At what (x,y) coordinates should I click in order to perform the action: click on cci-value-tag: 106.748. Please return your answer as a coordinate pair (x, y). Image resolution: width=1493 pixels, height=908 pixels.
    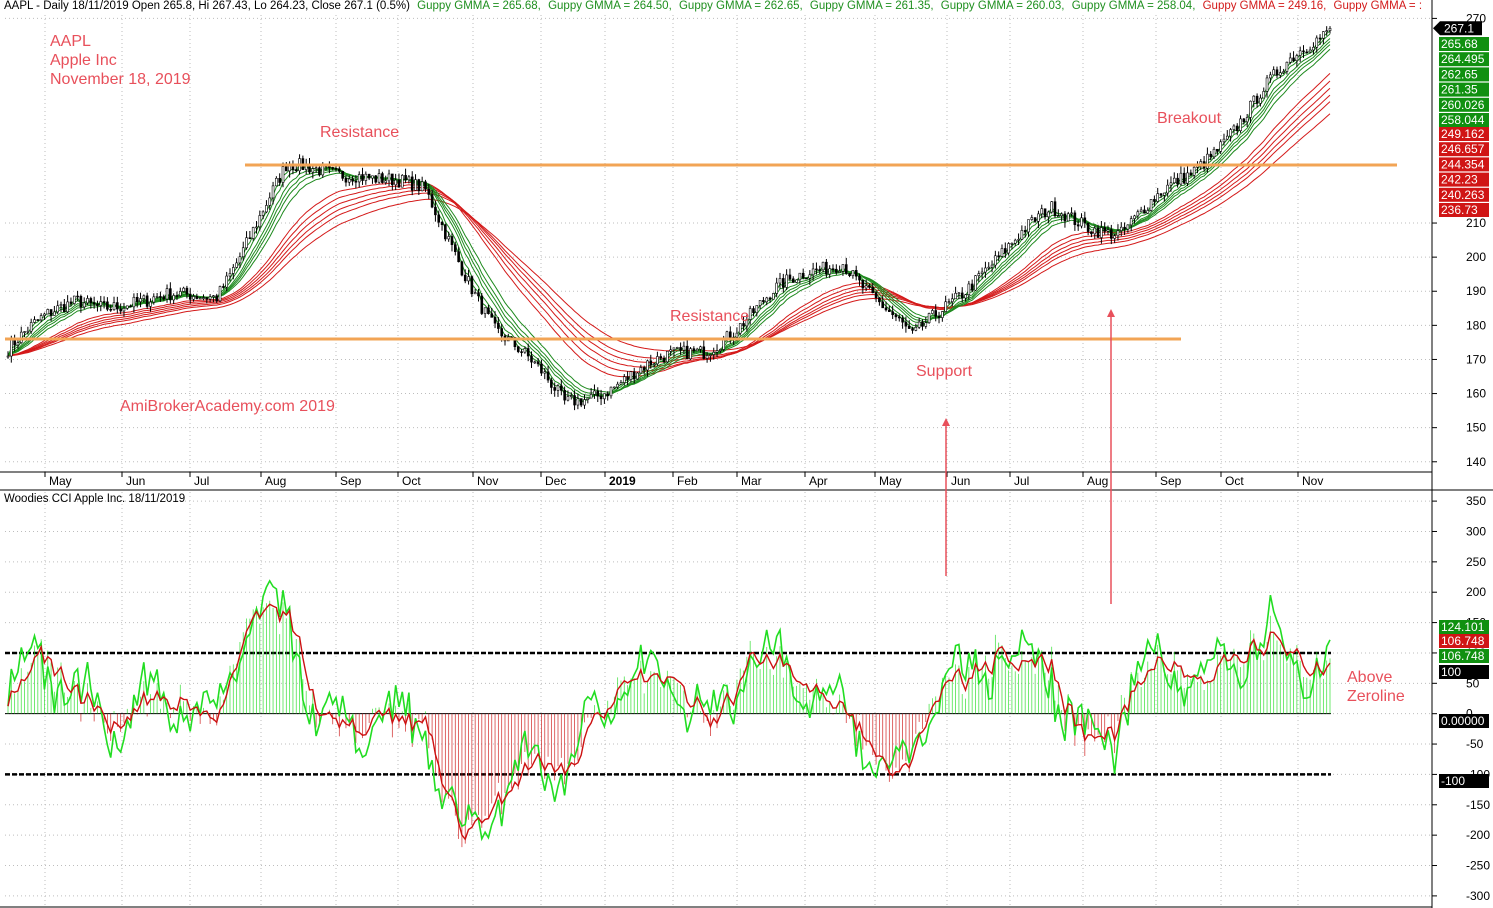
    Looking at the image, I should click on (1464, 656).